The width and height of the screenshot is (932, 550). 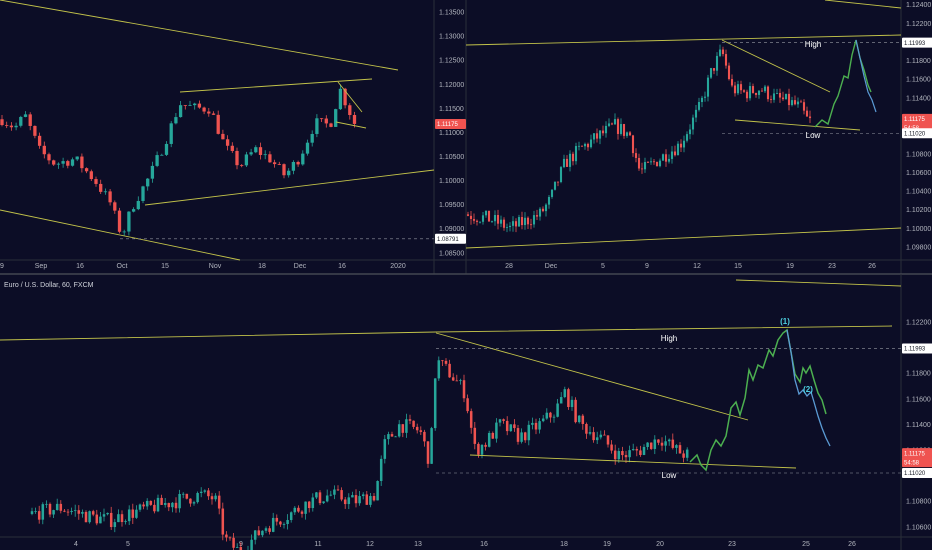 I want to click on x-tick-label: 5, so click(x=603, y=266).